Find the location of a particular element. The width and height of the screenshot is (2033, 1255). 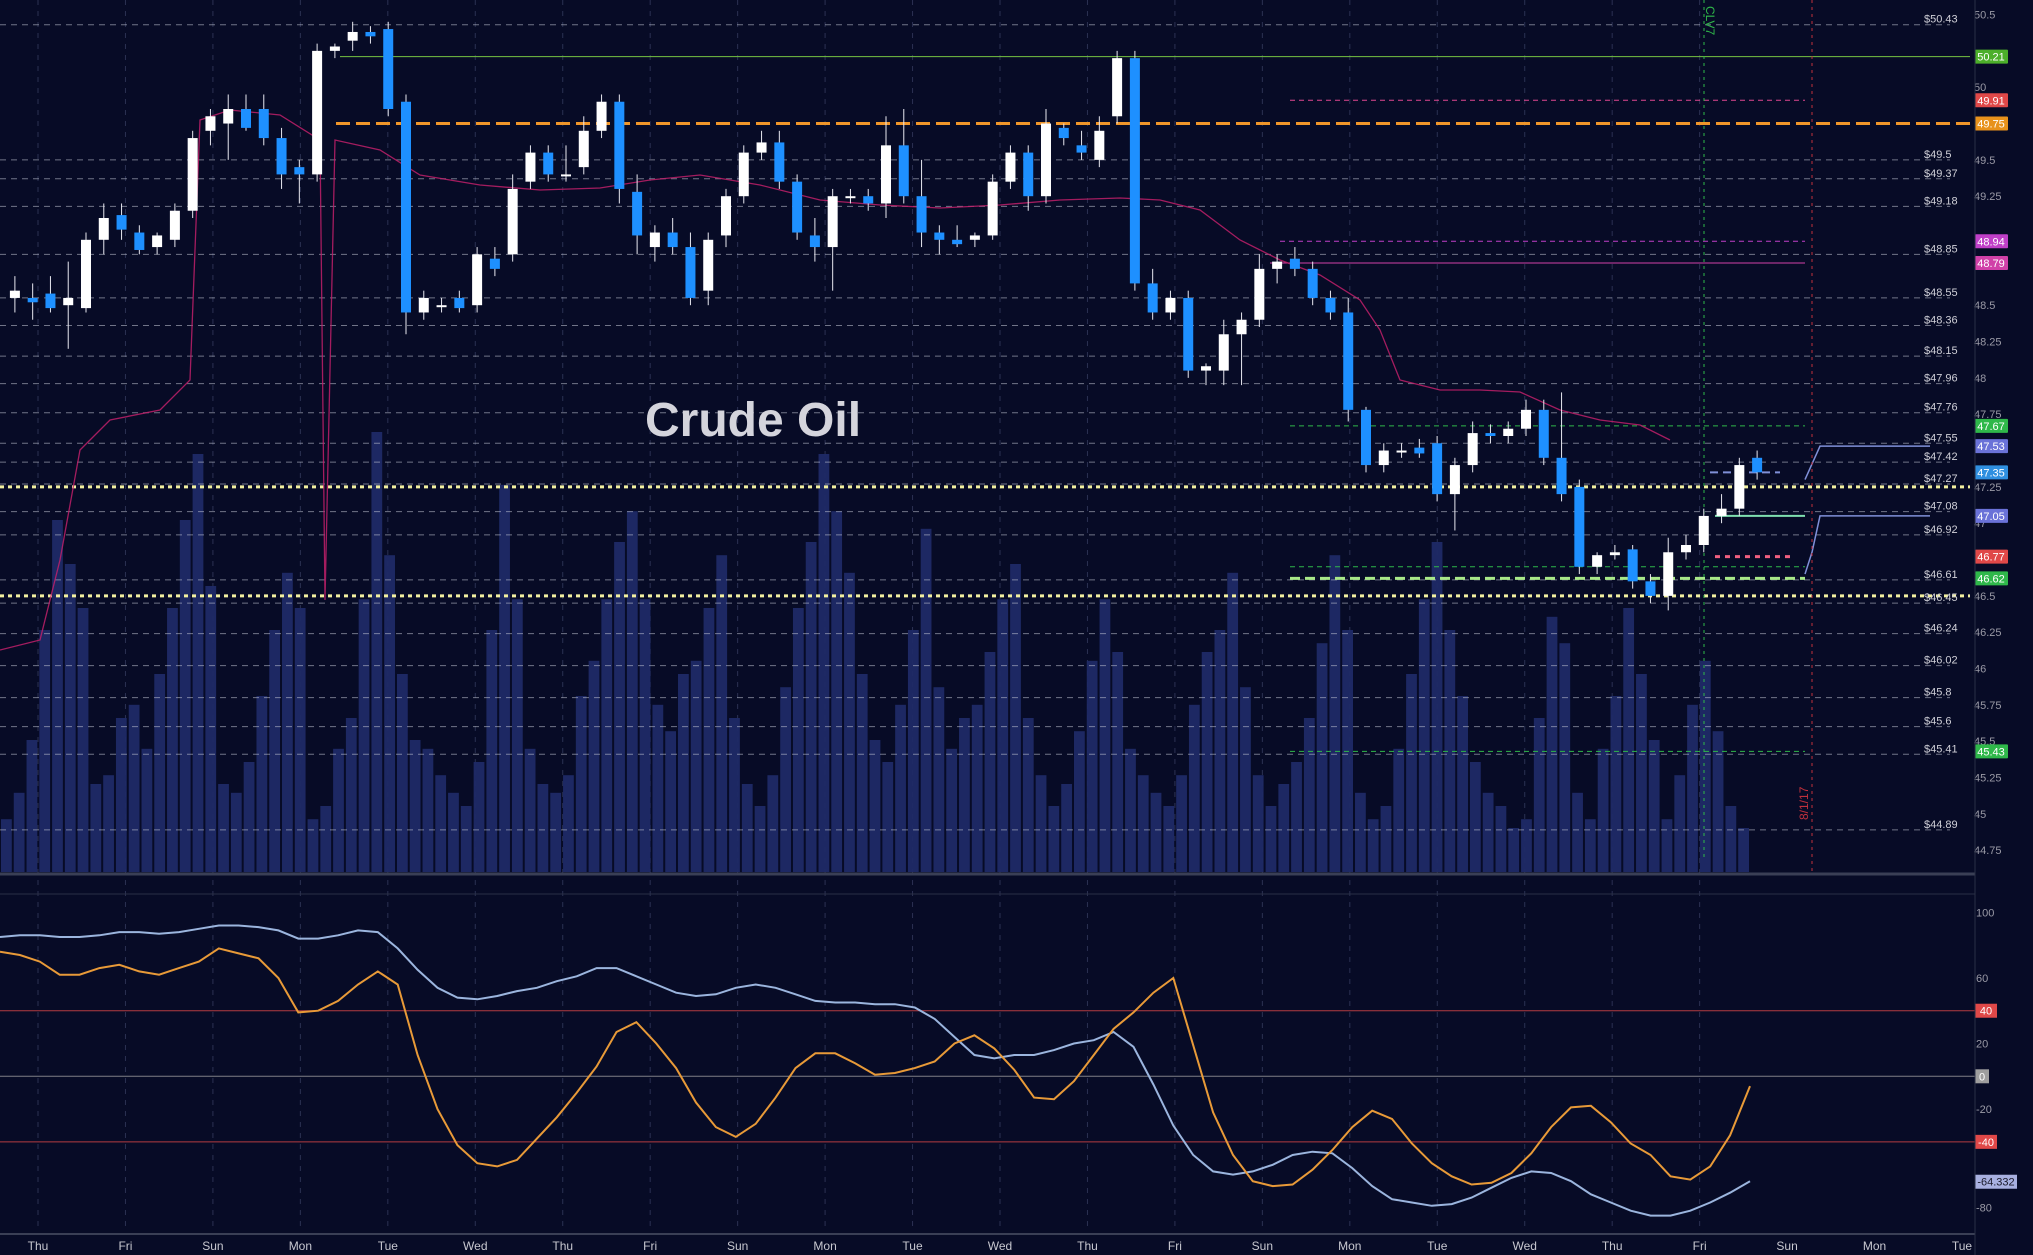

price-tick-label: 47.75 is located at coordinates (1988, 415).